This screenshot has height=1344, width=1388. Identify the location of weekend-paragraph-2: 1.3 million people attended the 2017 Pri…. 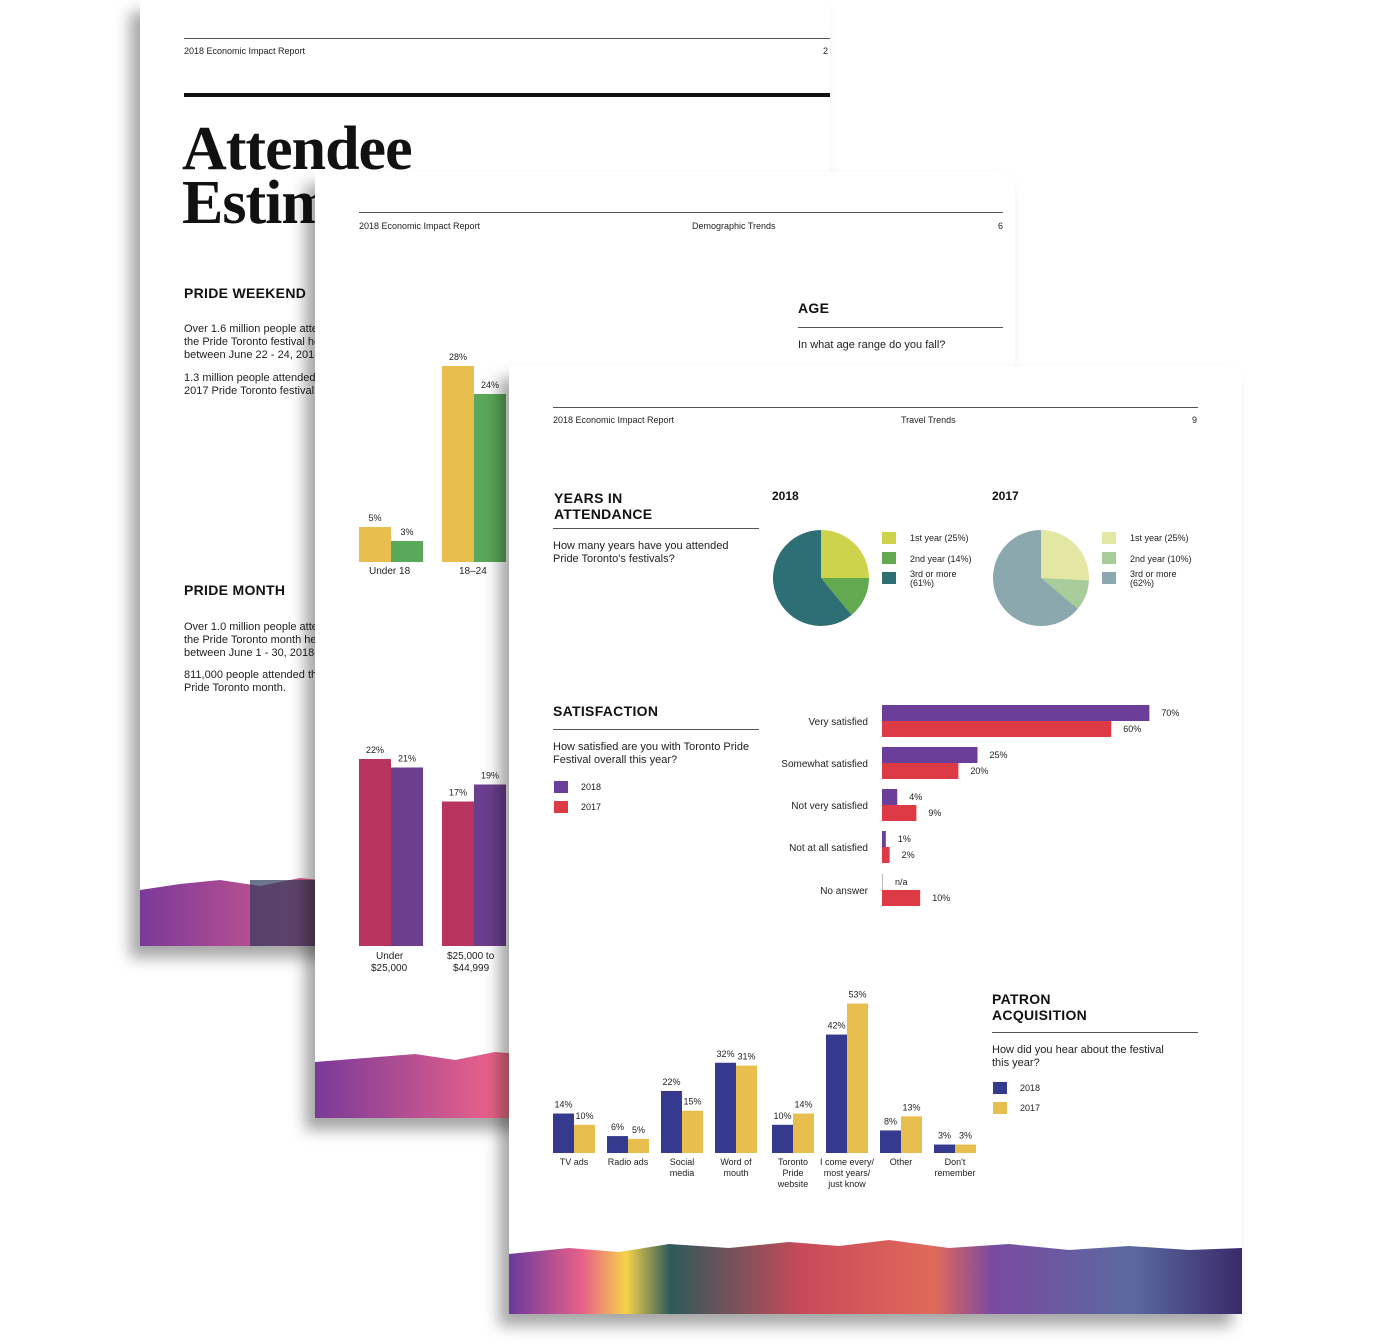
(259, 384).